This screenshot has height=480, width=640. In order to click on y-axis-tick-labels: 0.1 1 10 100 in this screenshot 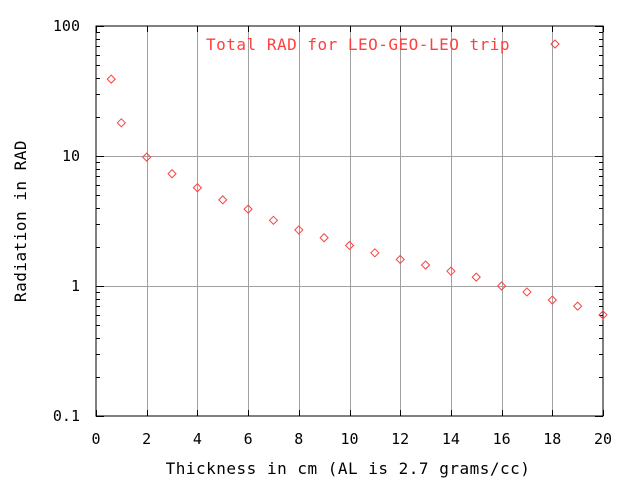, I will do `click(66, 221)`.